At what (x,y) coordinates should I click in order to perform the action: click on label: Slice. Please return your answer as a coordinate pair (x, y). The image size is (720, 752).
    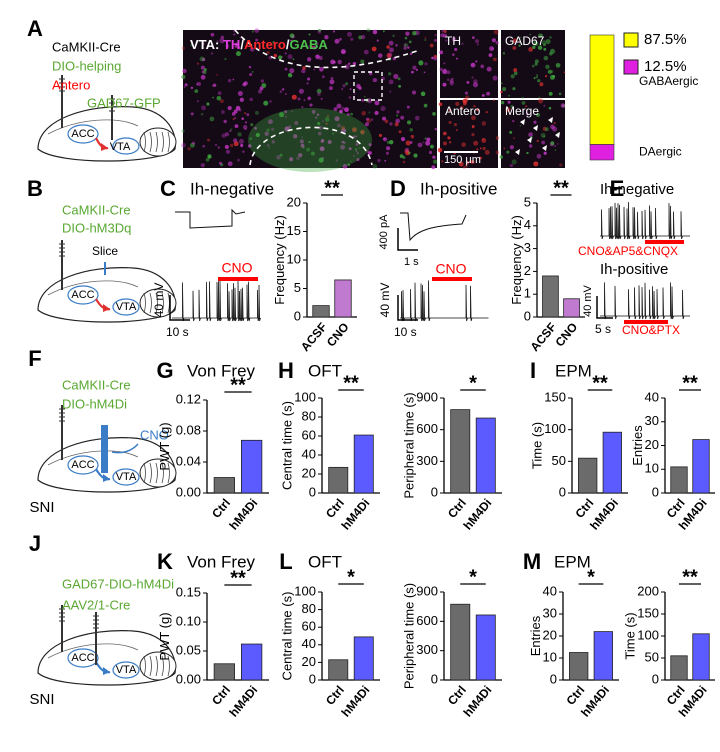
    Looking at the image, I should click on (105, 251).